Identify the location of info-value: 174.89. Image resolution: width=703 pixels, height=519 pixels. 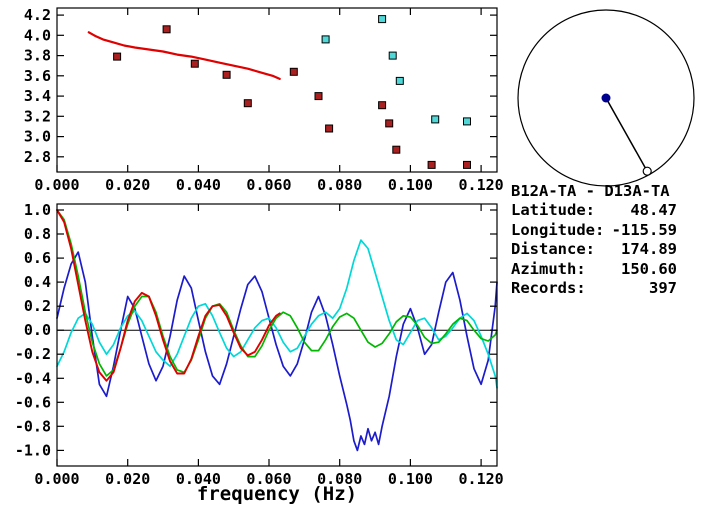
(649, 249).